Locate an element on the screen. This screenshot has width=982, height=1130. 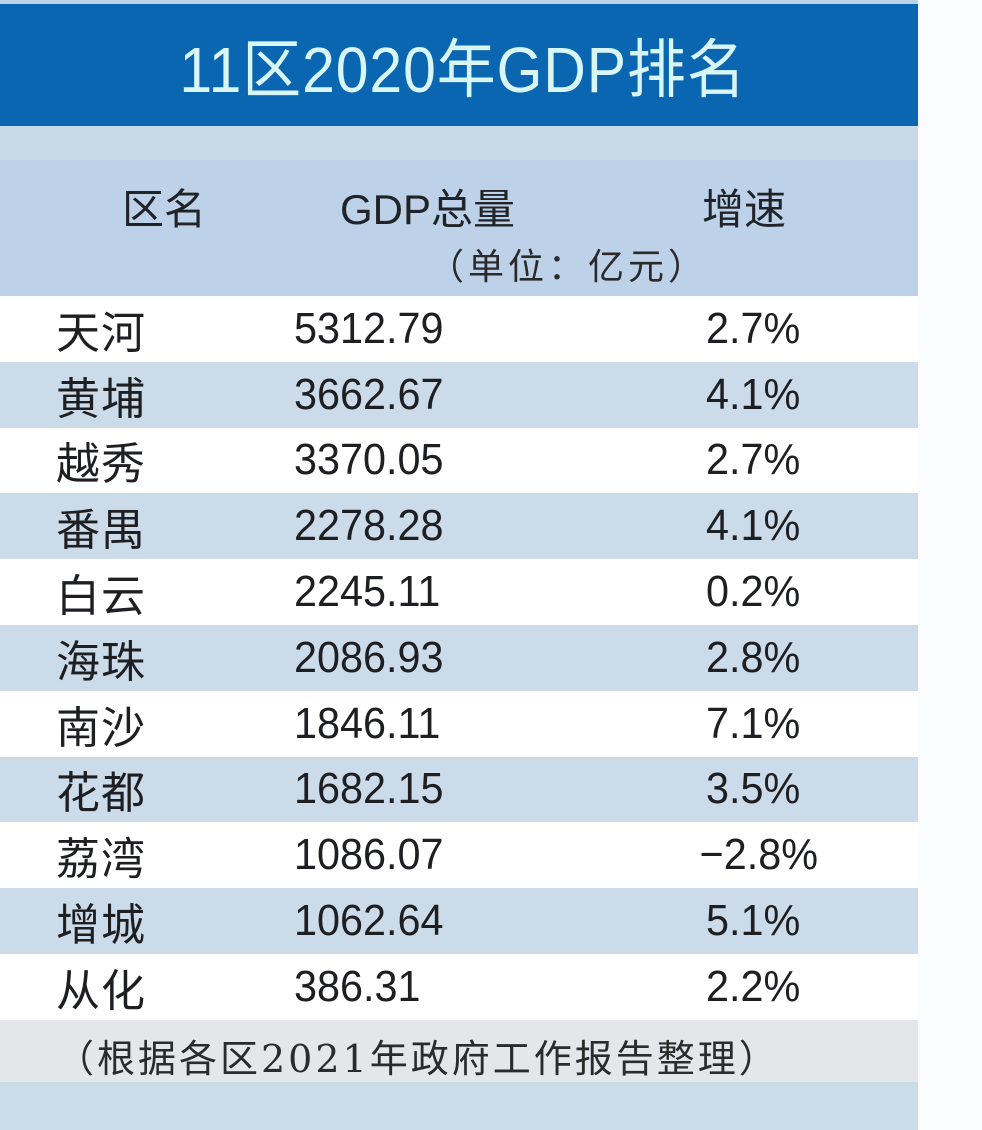
table-row: 花都 1682.15 3.5% is located at coordinates (459, 789).